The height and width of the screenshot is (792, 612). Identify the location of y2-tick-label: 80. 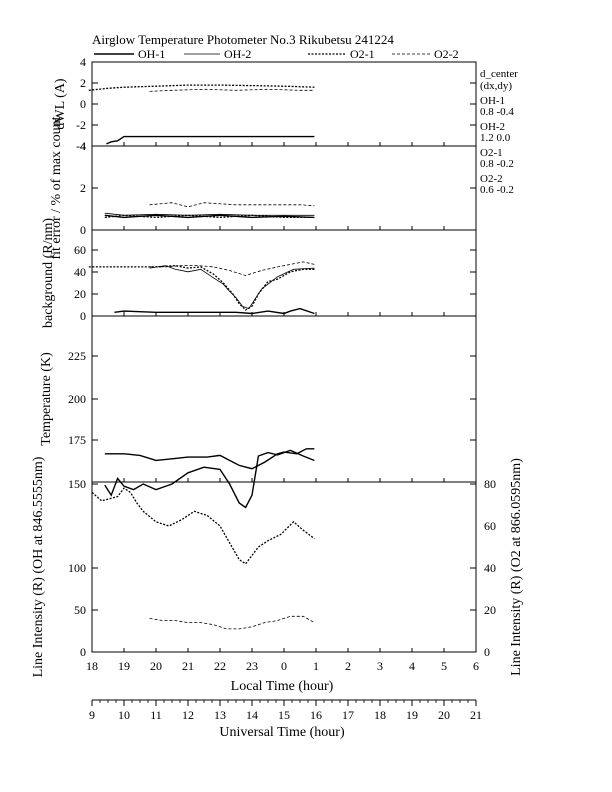
(490, 484).